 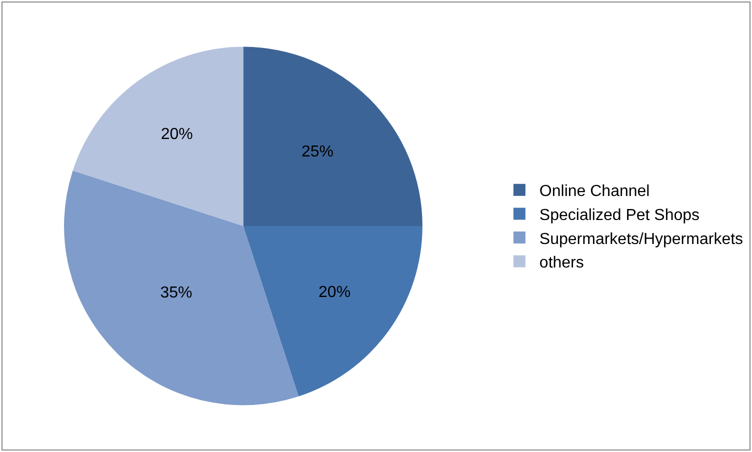 I want to click on data-label: 35%, so click(x=176, y=293).